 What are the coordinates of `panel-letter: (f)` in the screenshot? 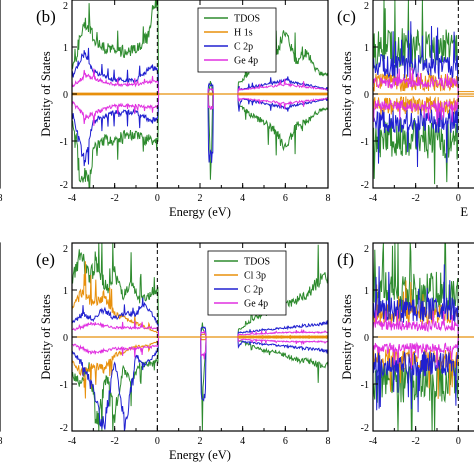 It's located at (345, 259).